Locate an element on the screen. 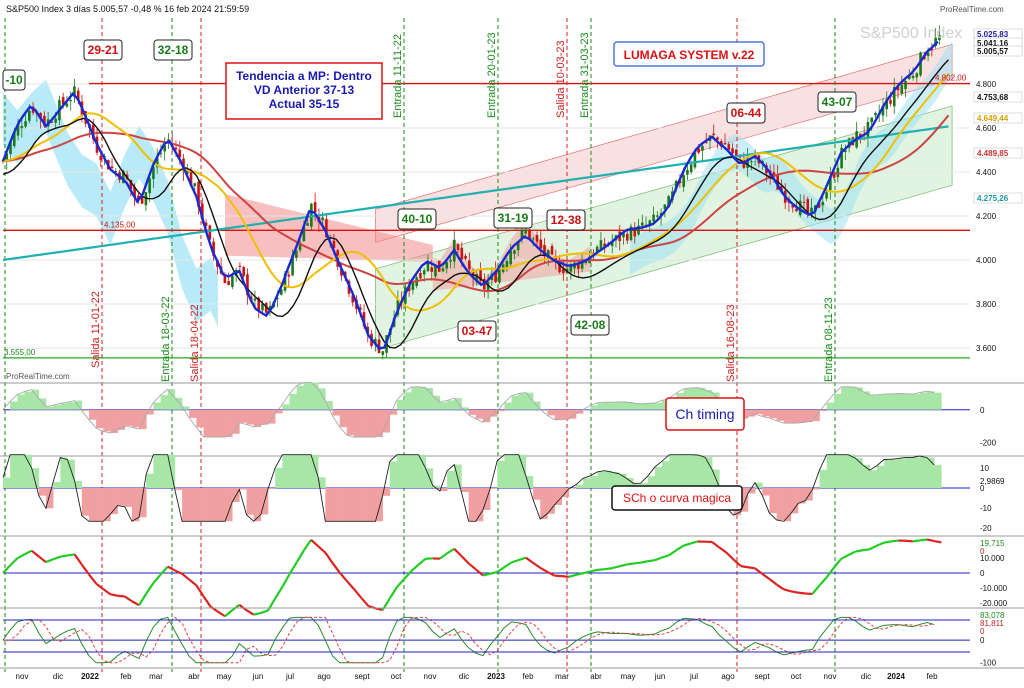 Image resolution: width=1024 pixels, height=688 pixels. signal-label: Entrada 18-03-22 is located at coordinates (166, 339).